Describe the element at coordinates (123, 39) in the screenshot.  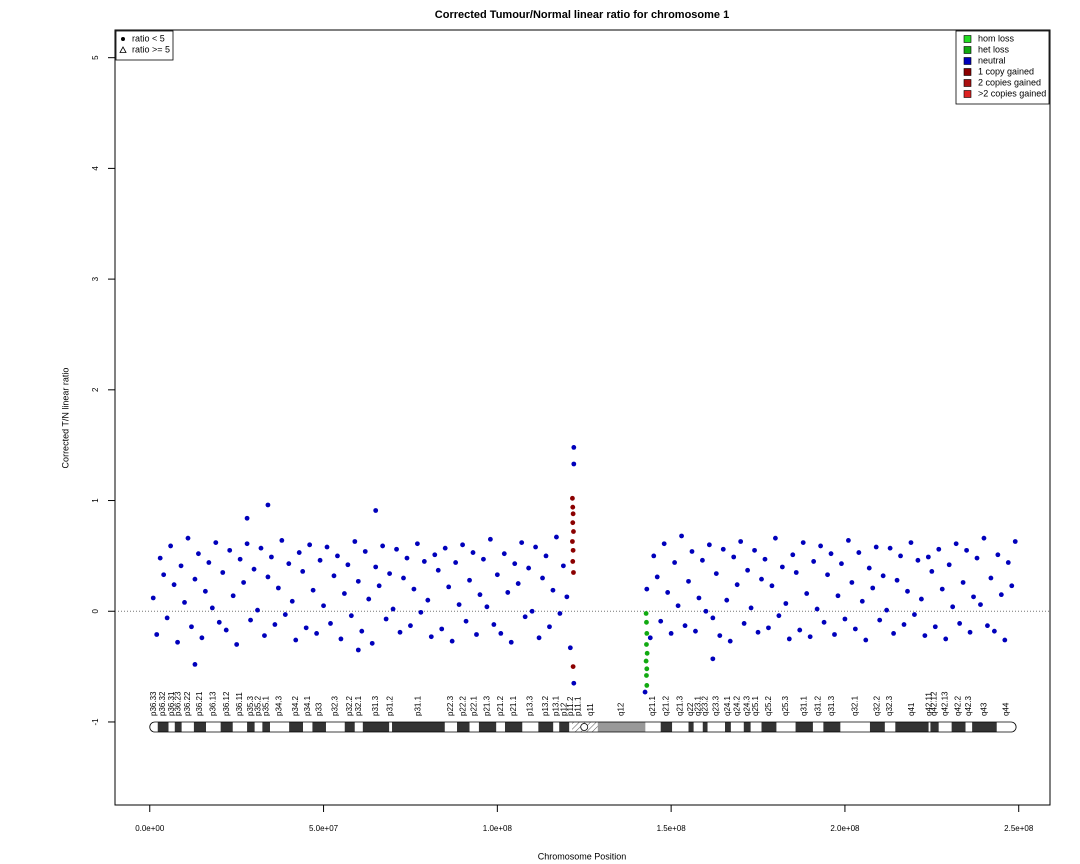
I see `shape-symbol` at that location.